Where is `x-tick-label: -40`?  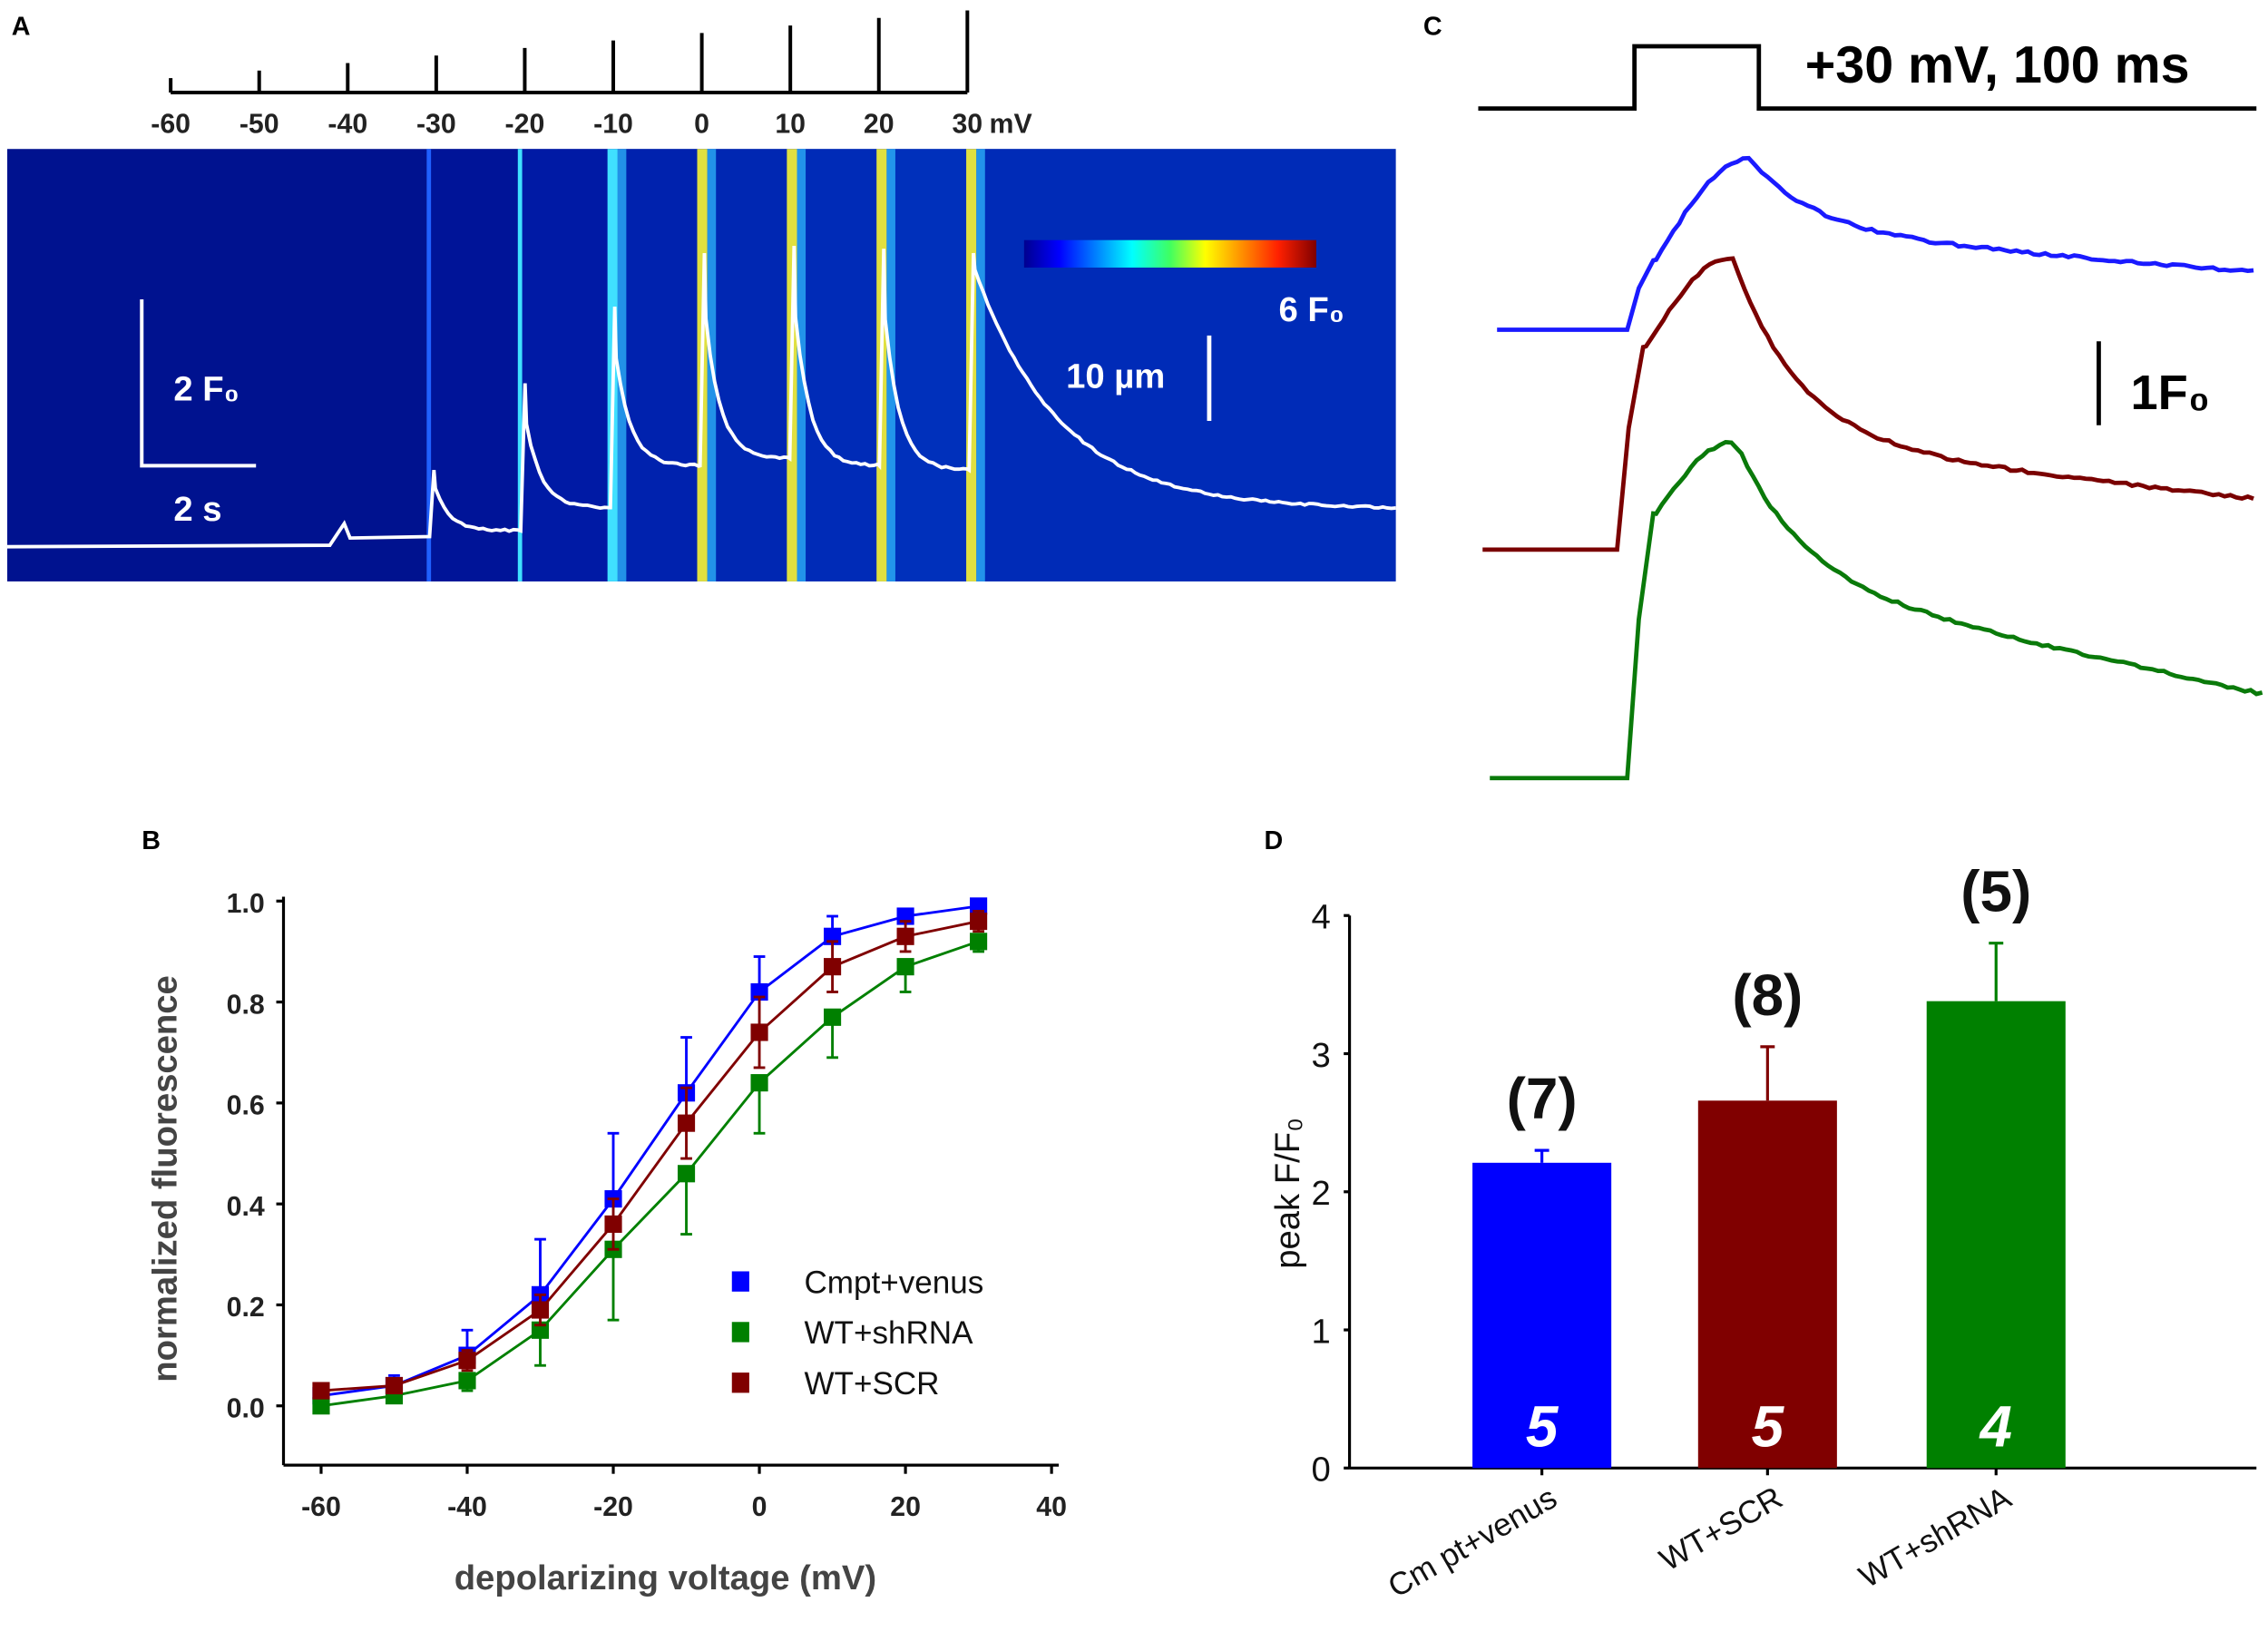 x-tick-label: -40 is located at coordinates (467, 1507).